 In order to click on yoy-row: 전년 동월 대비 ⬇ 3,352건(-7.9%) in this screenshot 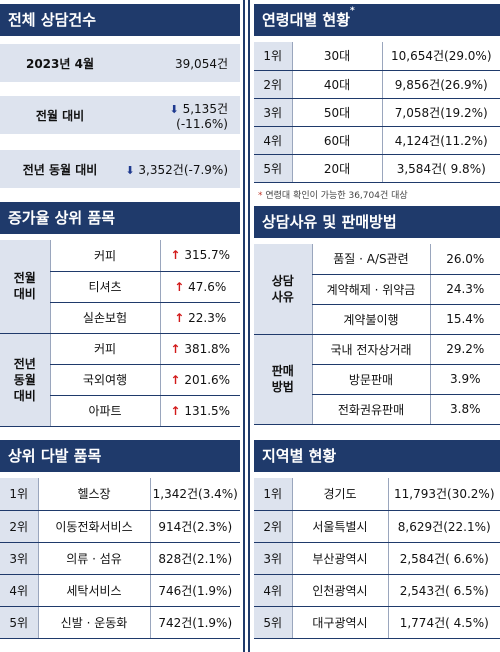, I will do `click(120, 169)`.